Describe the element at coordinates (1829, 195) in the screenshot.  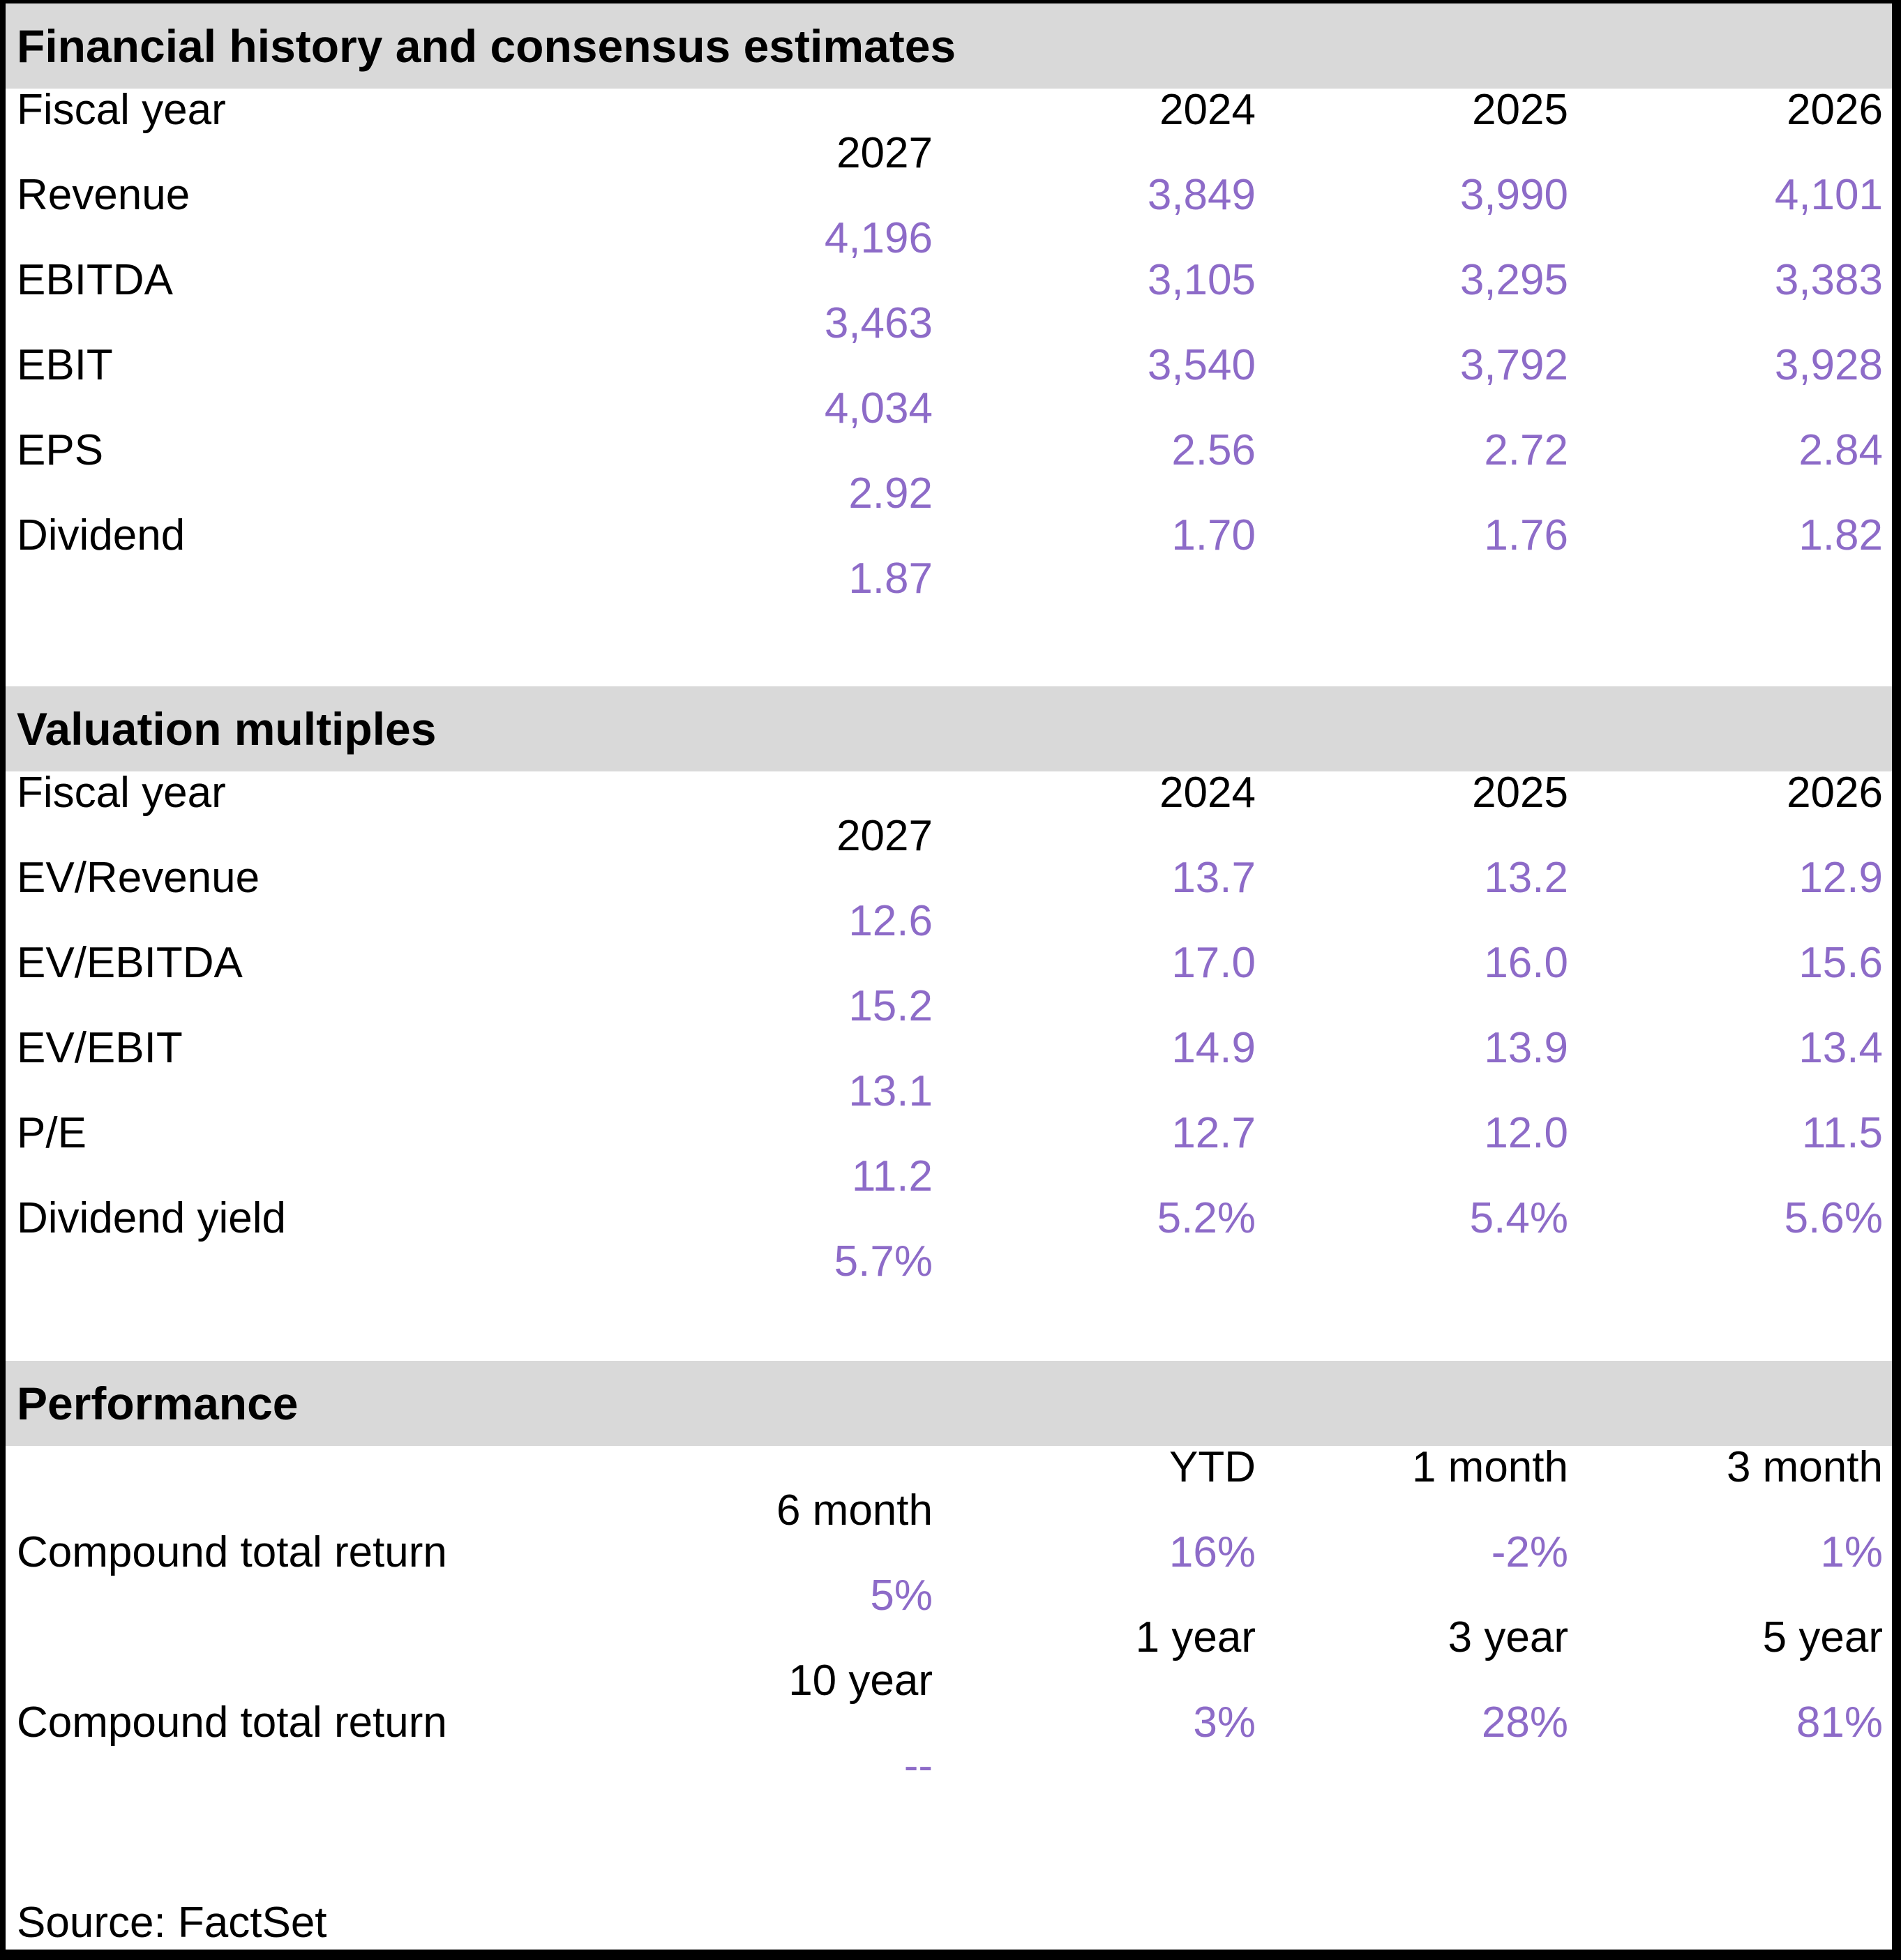
I see `cell: 4,101` at that location.